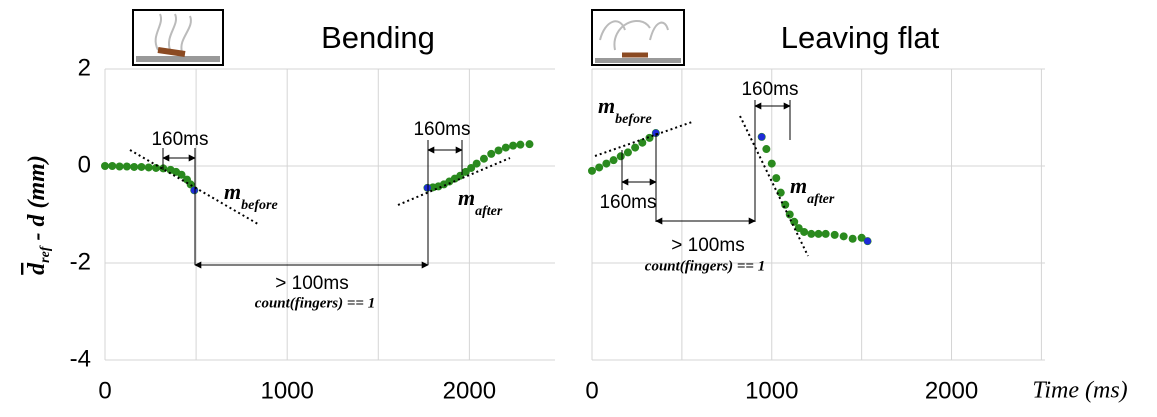 This screenshot has height=417, width=1157. I want to click on y-tick-label: 0, so click(84, 164).